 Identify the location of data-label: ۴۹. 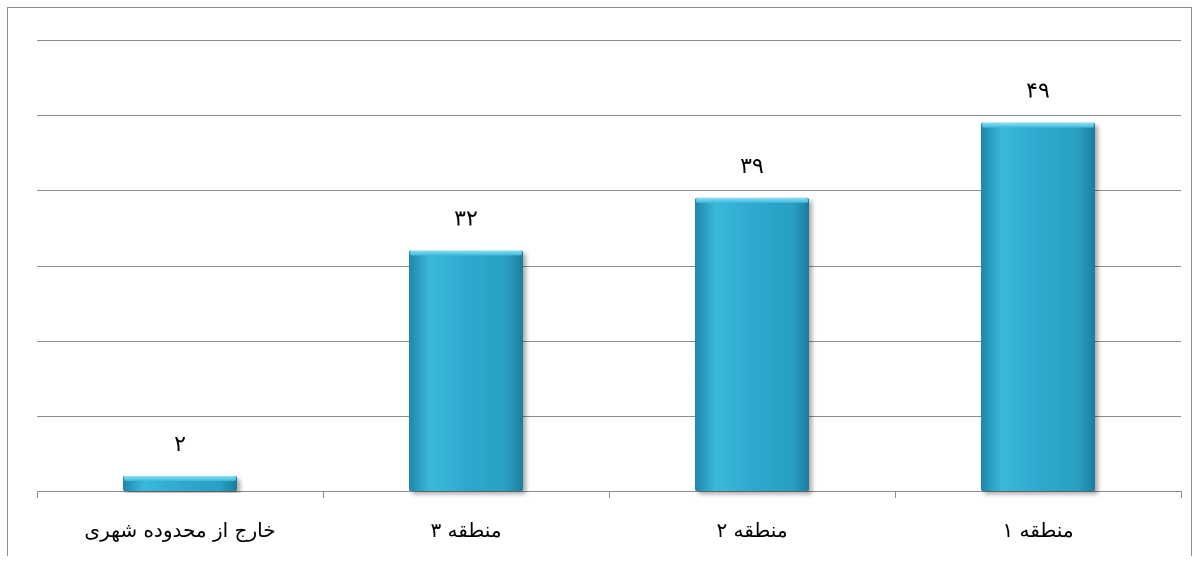
(1038, 91).